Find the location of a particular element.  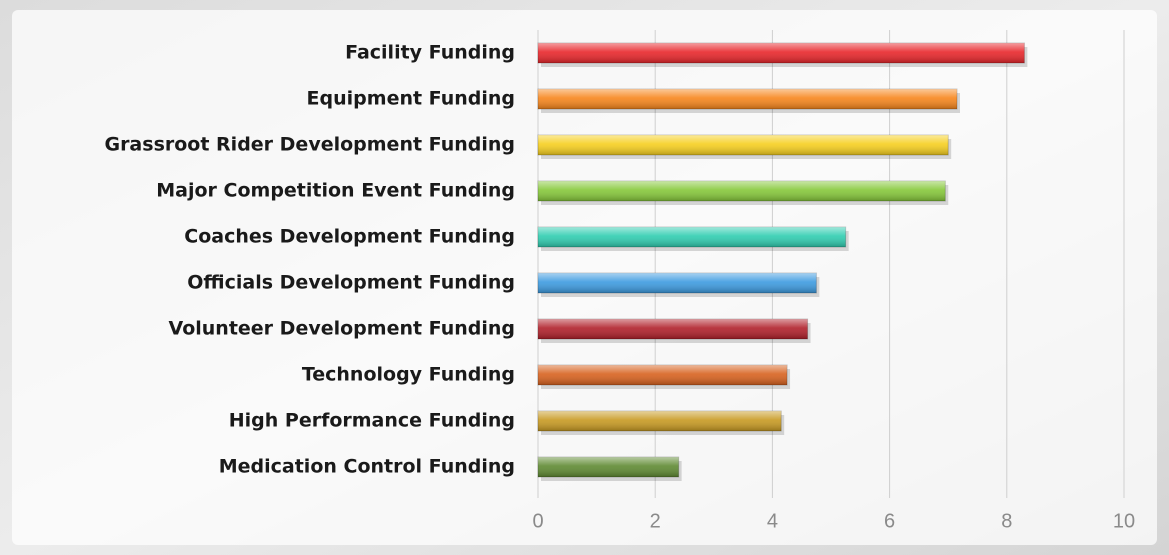

x-tick-label: 10 is located at coordinates (1124, 521).